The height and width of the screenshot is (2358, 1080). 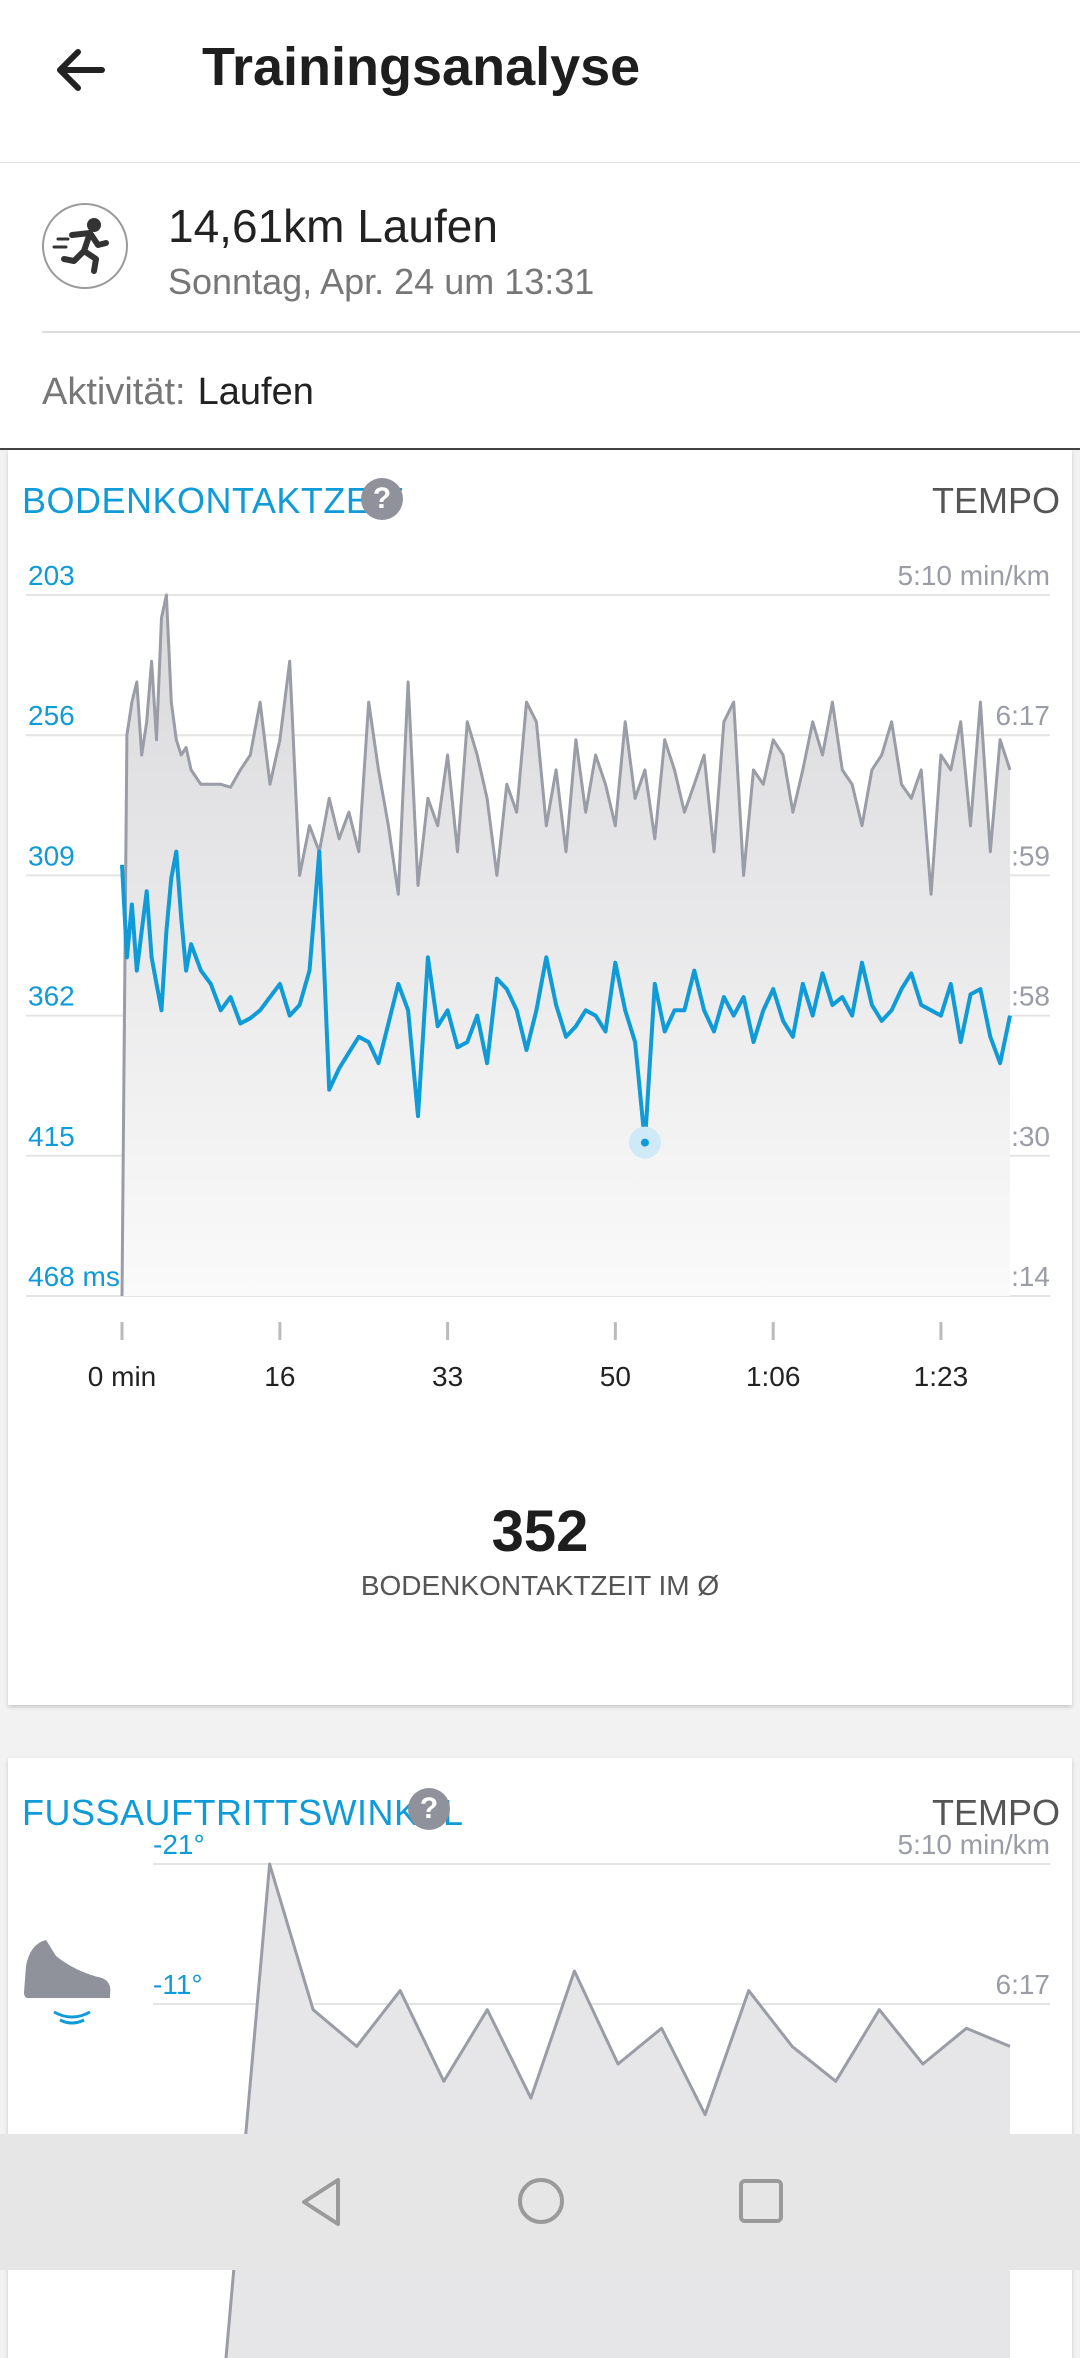 What do you see at coordinates (51, 575) in the screenshot?
I see `y-tick-label: 203` at bounding box center [51, 575].